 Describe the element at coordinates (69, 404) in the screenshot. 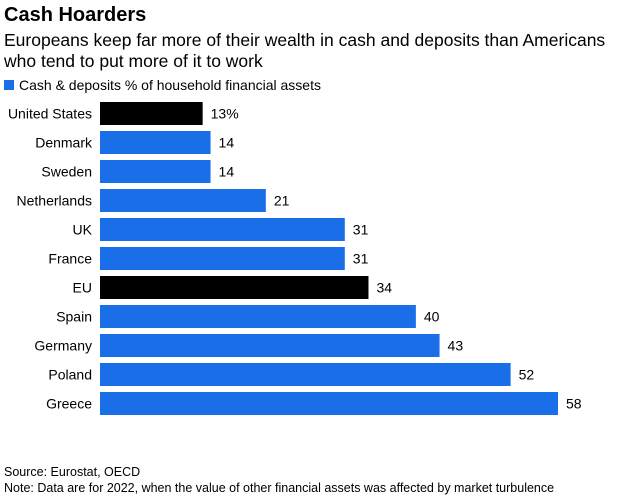

I see `category-label: Greece` at that location.